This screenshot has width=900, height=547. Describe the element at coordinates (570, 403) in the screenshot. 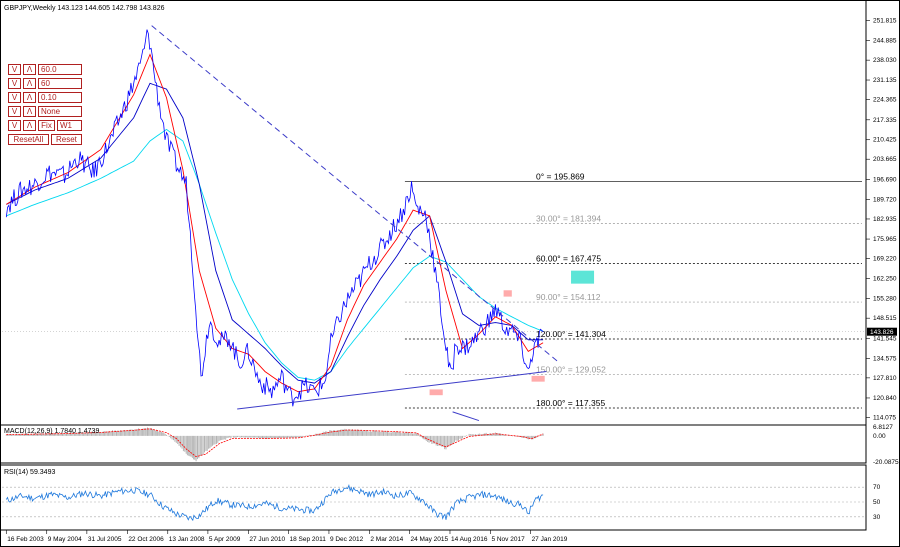

I see `fib-level-label: 180.00° = 117.355` at that location.